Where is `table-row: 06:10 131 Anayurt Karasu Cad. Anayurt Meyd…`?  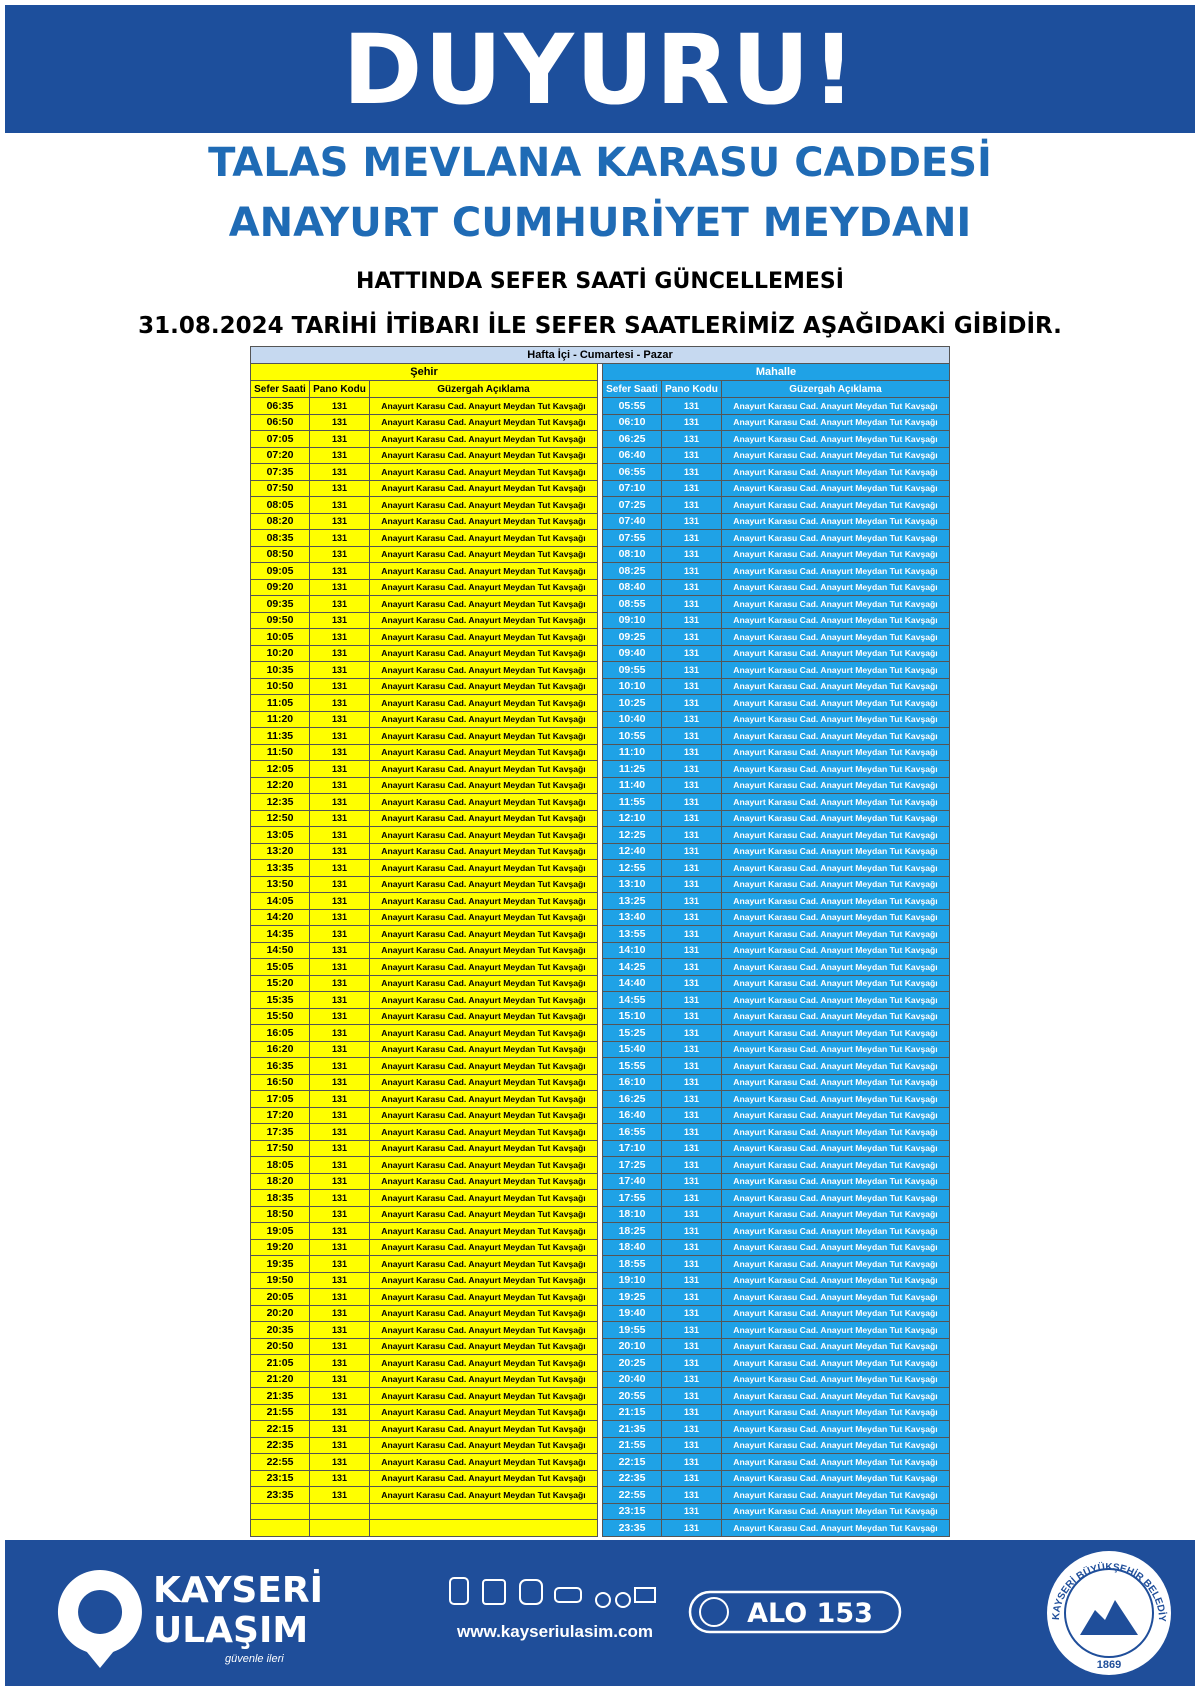
table-row: 06:10 131 Anayurt Karasu Cad. Anayurt Meyd… is located at coordinates (776, 422).